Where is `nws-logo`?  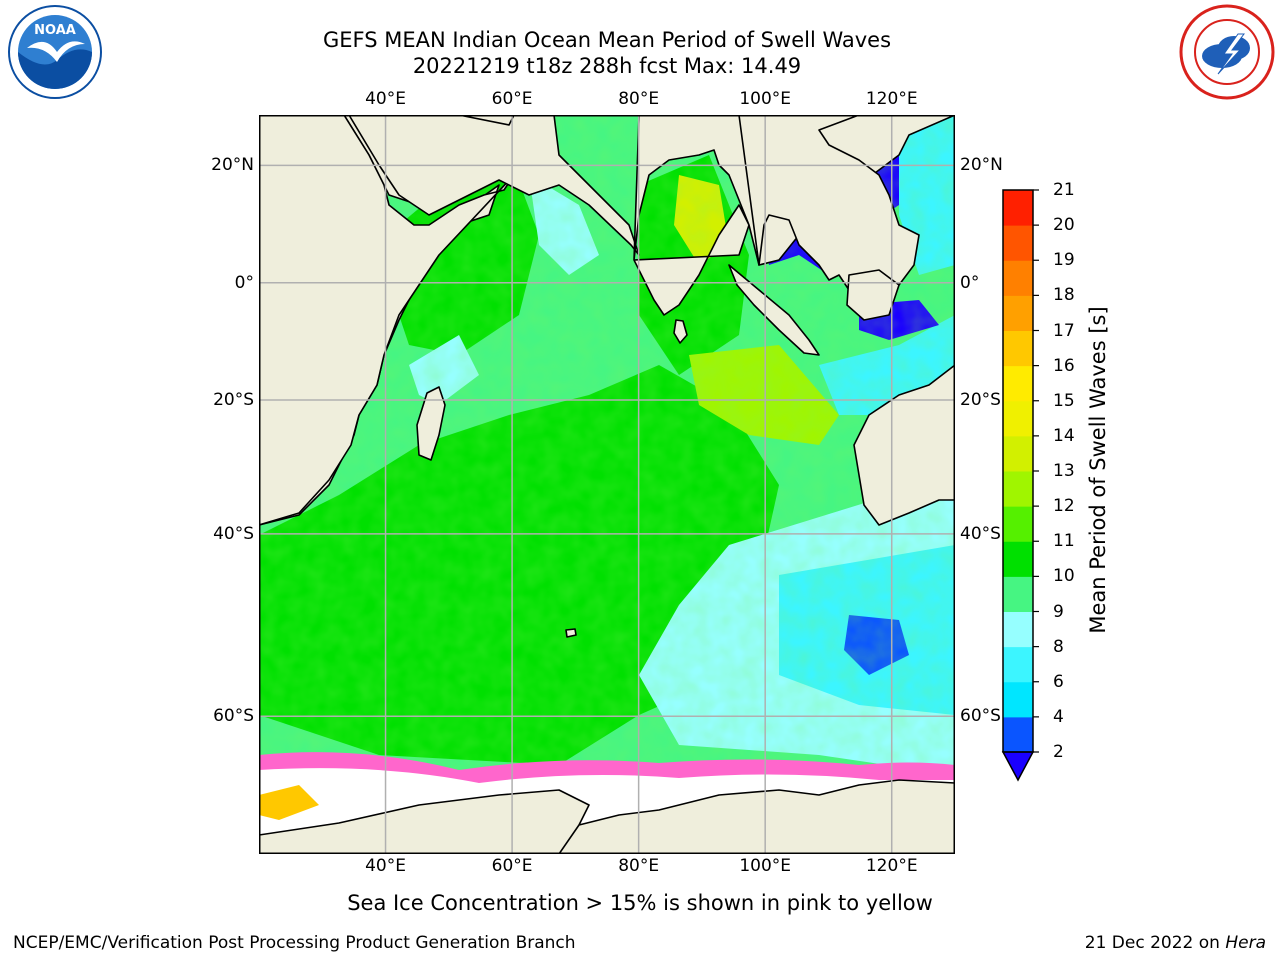
nws-logo is located at coordinates (1227, 52).